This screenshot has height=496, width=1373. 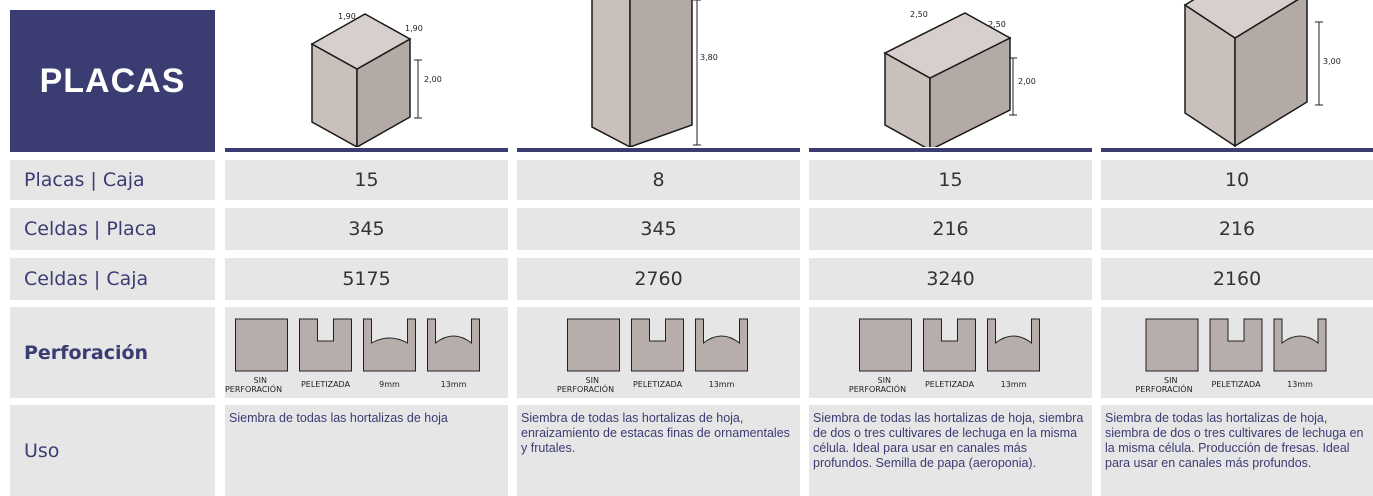 What do you see at coordinates (709, 57) in the screenshot?
I see `dimension-label: 3,80` at bounding box center [709, 57].